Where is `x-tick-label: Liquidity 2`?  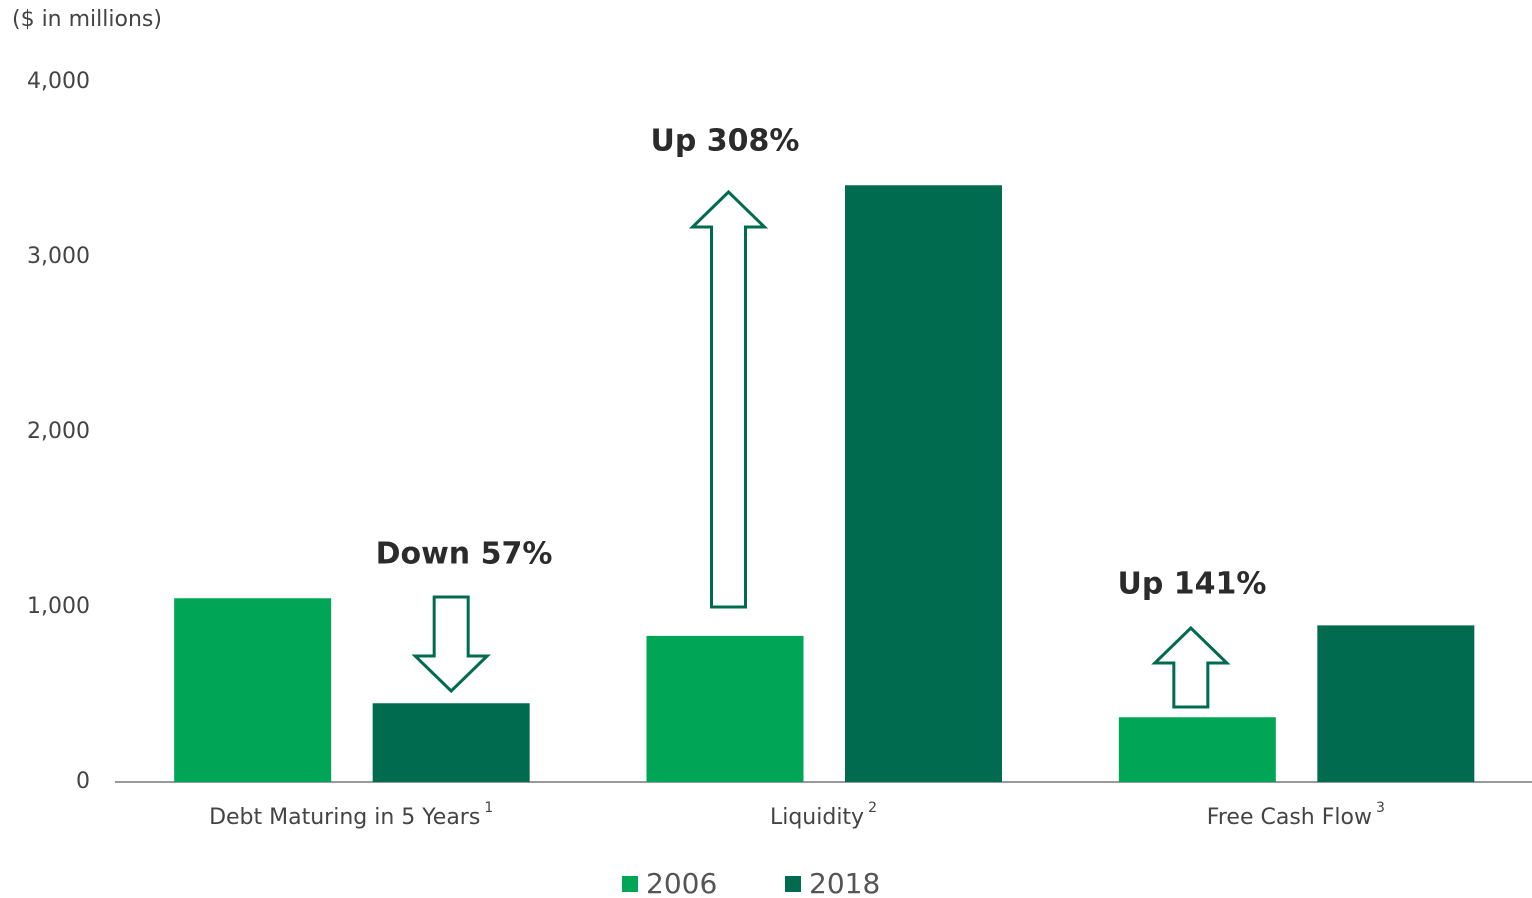 x-tick-label: Liquidity 2 is located at coordinates (823, 815).